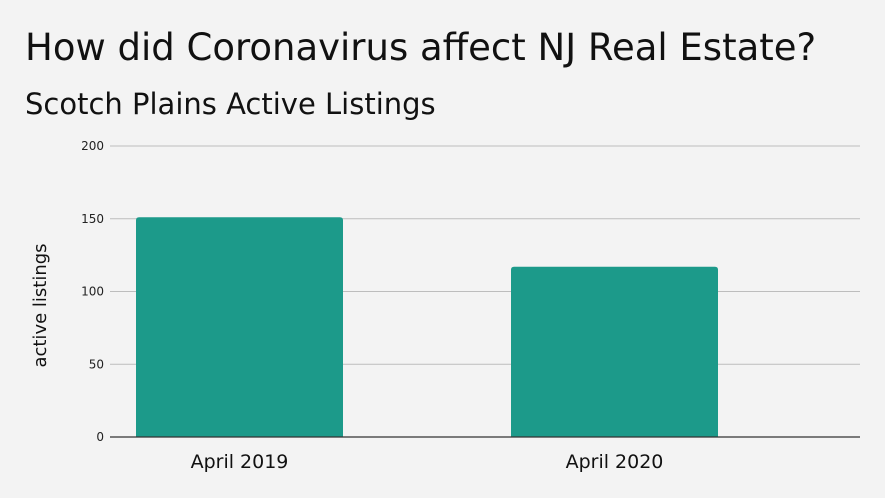 The height and width of the screenshot is (498, 885). I want to click on x-tick-label: April 2019, so click(240, 462).